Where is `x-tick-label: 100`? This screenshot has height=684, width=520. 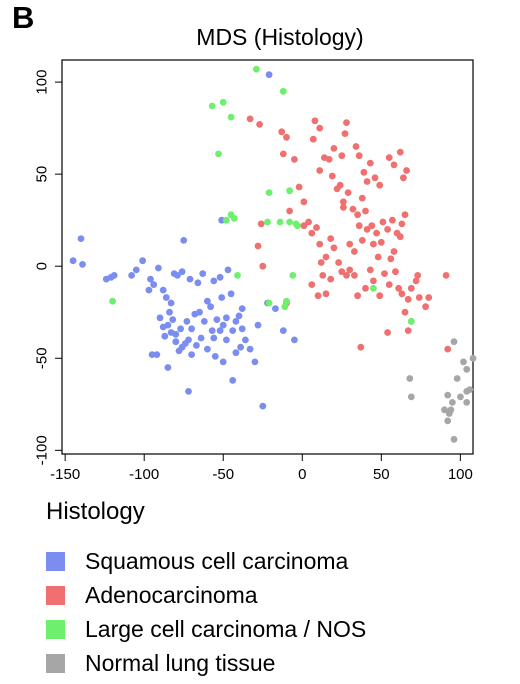 x-tick-label: 100 is located at coordinates (460, 474).